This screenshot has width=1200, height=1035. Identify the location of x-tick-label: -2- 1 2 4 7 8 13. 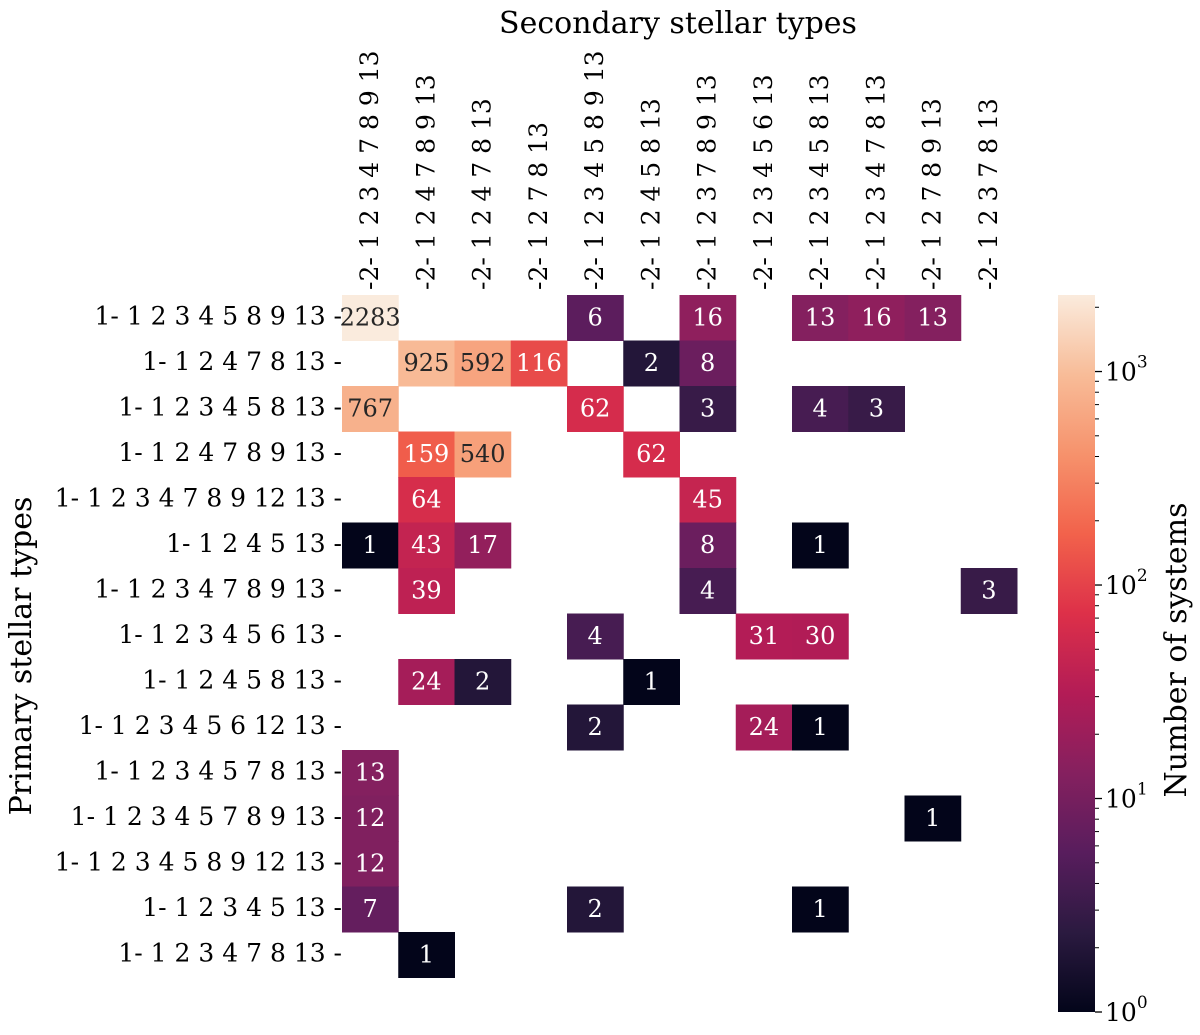
(482, 194).